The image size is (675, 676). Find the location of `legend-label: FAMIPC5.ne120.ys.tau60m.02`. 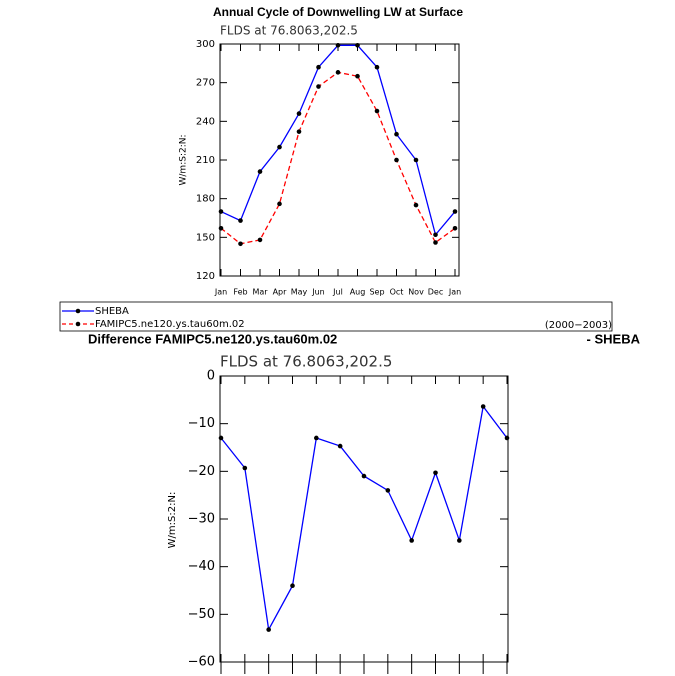

legend-label: FAMIPC5.ne120.ys.tau60m.02 is located at coordinates (170, 324).